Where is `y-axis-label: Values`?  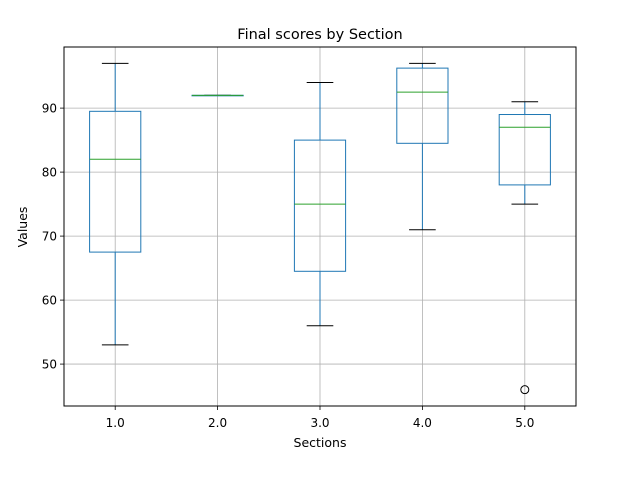
y-axis-label: Values is located at coordinates (22, 227).